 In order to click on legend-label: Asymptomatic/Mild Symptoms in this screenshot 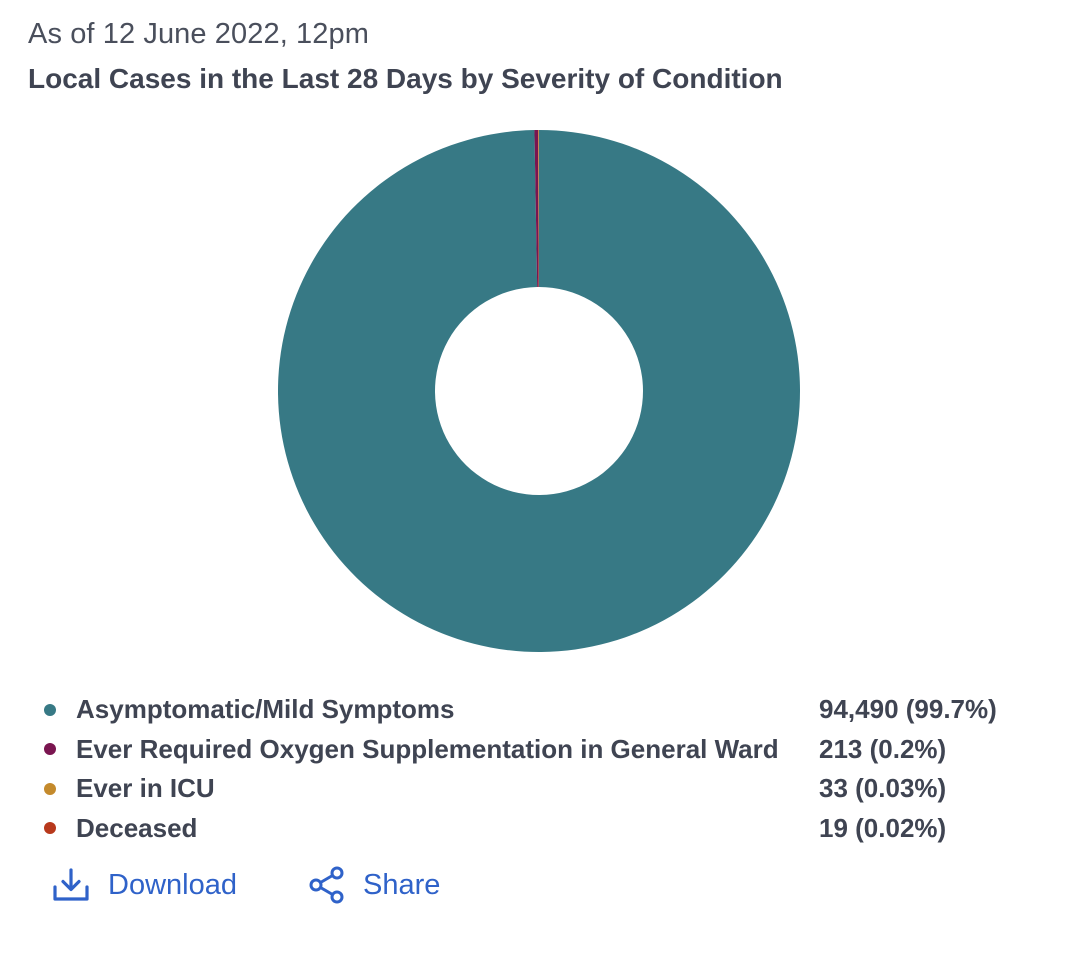, I will do `click(265, 709)`.